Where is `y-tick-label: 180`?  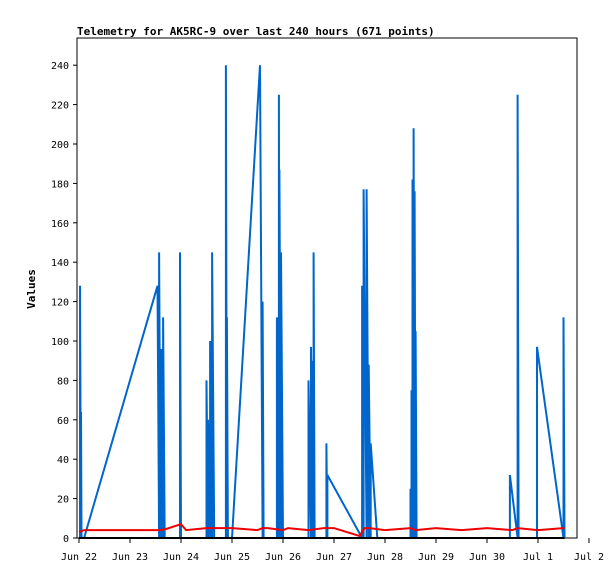 y-tick-label: 180 is located at coordinates (60, 184).